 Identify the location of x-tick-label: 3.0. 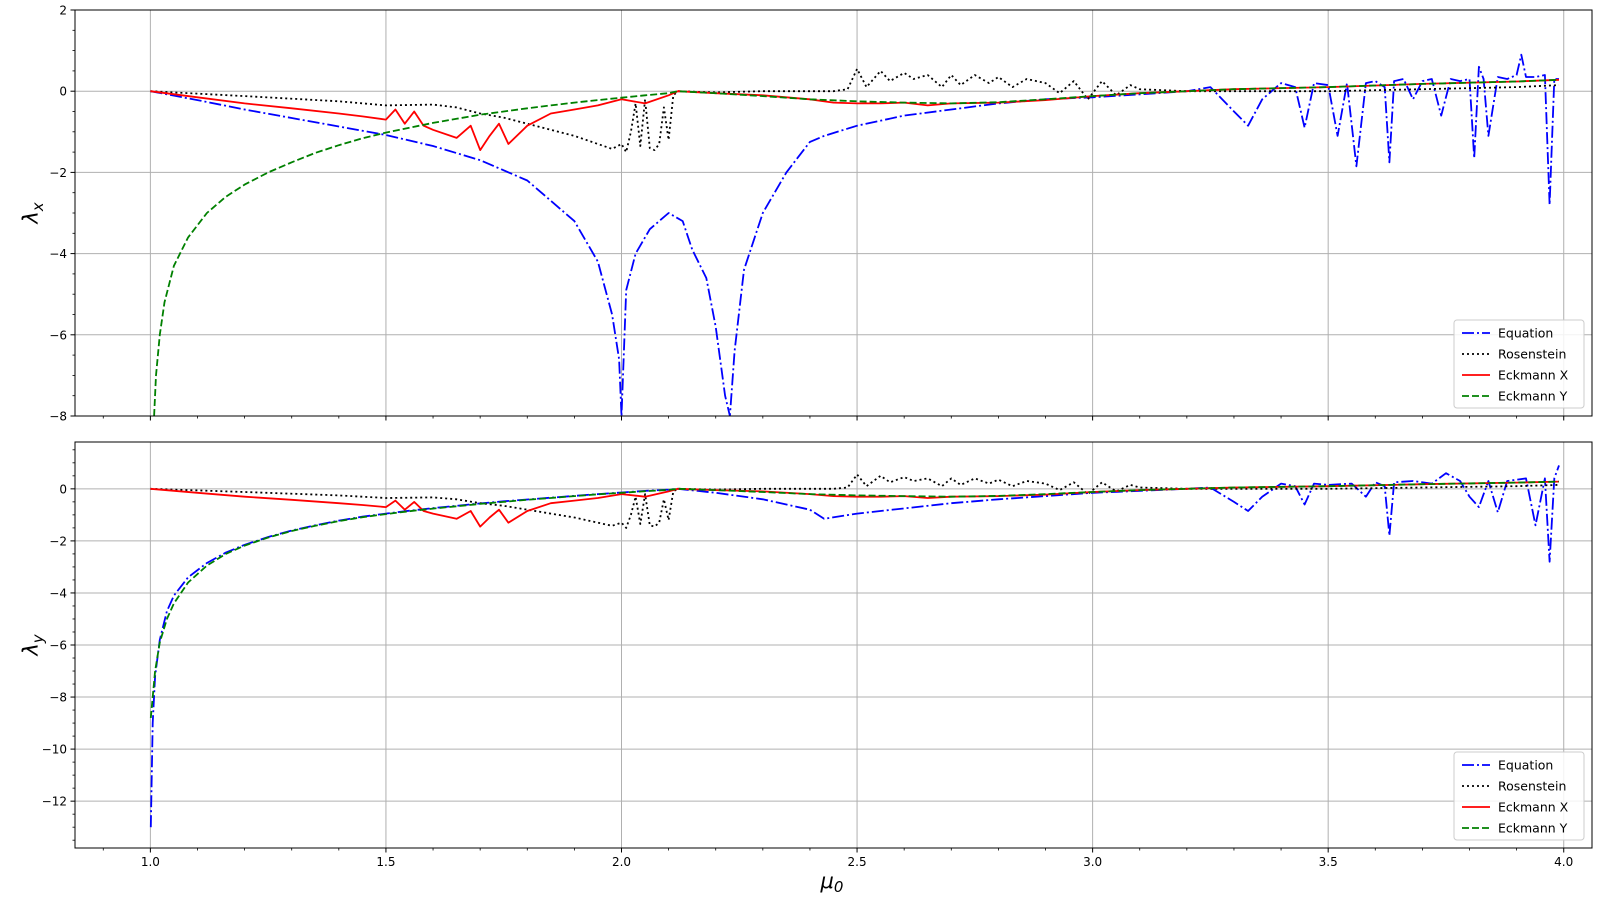
(1092, 862).